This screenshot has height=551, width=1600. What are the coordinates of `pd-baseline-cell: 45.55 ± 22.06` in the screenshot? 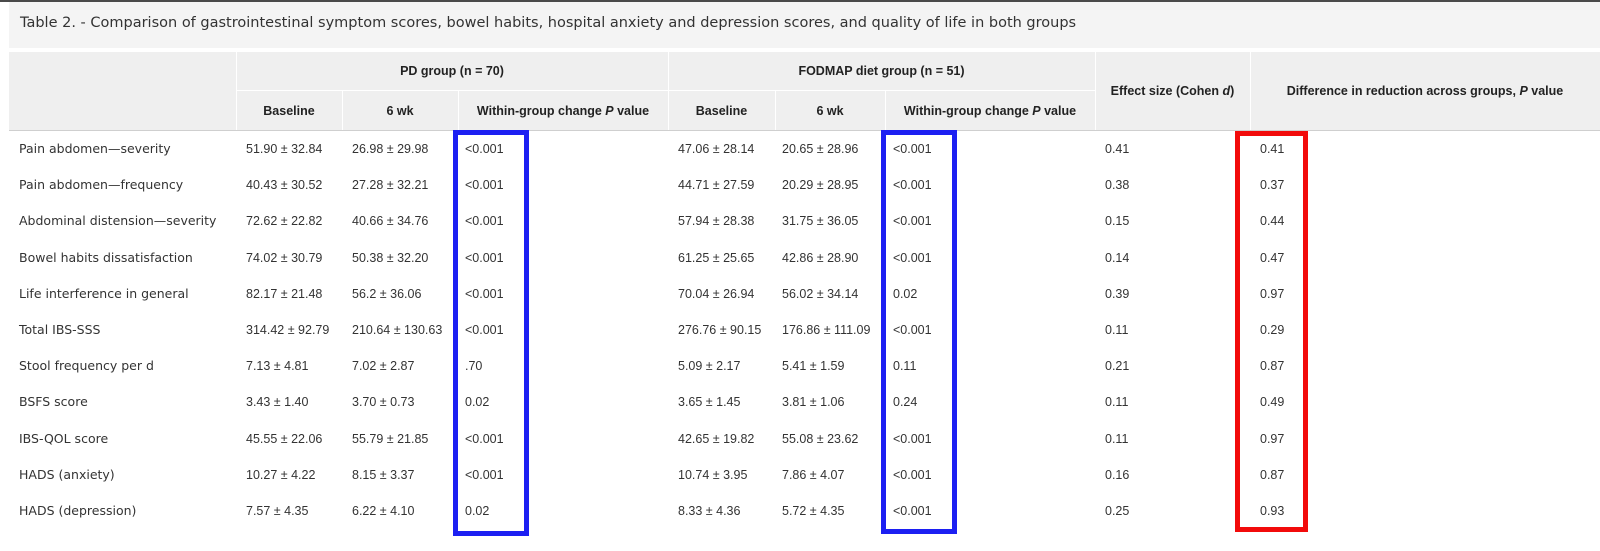 It's located at (284, 439).